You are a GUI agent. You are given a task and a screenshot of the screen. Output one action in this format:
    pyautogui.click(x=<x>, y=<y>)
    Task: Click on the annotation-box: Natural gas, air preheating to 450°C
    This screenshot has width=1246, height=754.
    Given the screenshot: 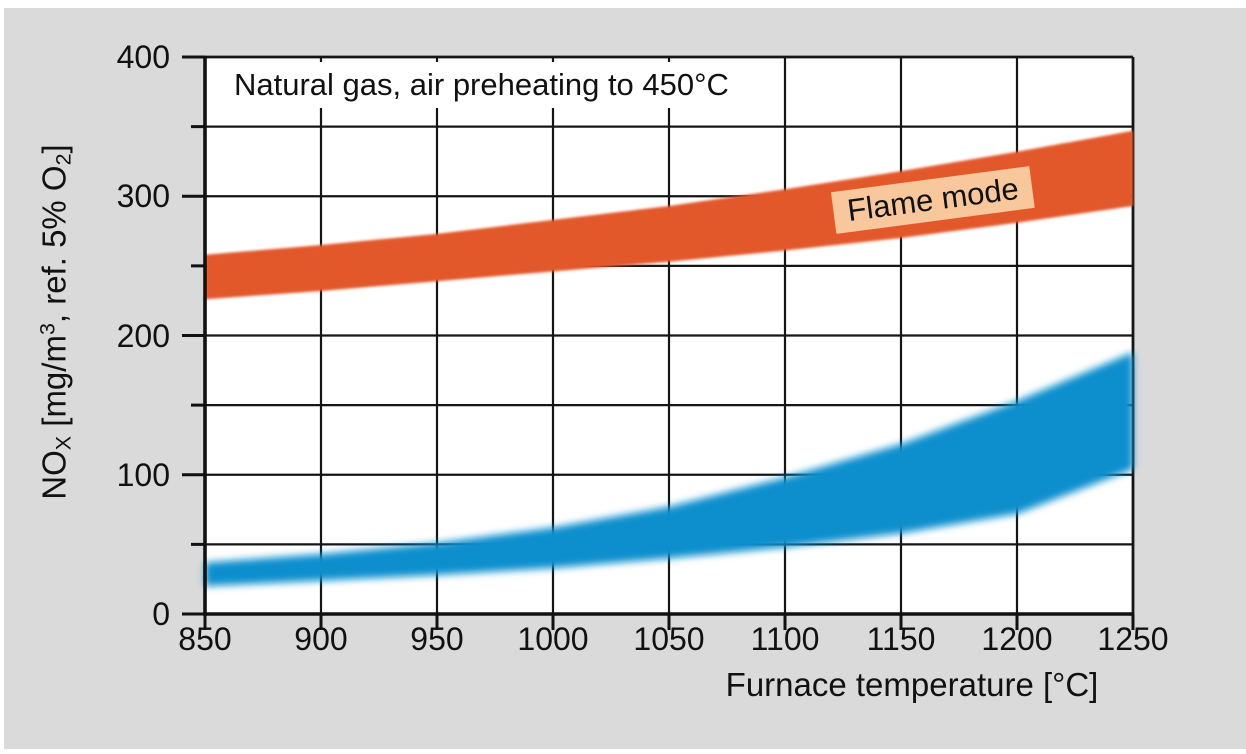 What is the action you would take?
    pyautogui.click(x=481, y=85)
    